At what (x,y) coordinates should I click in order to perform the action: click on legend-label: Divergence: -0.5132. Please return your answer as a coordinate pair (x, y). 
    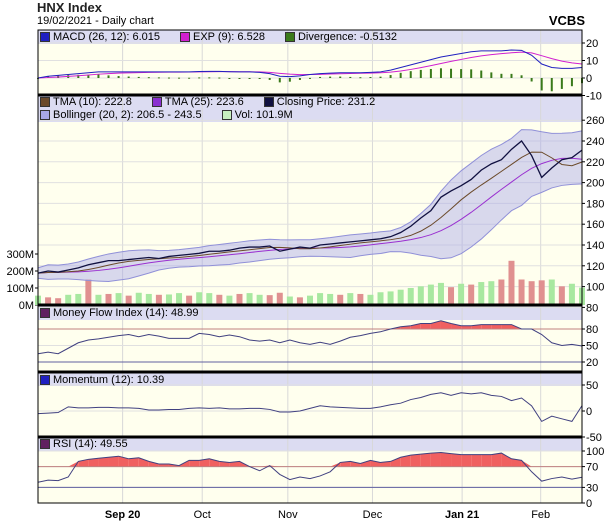
    Looking at the image, I should click on (347, 37).